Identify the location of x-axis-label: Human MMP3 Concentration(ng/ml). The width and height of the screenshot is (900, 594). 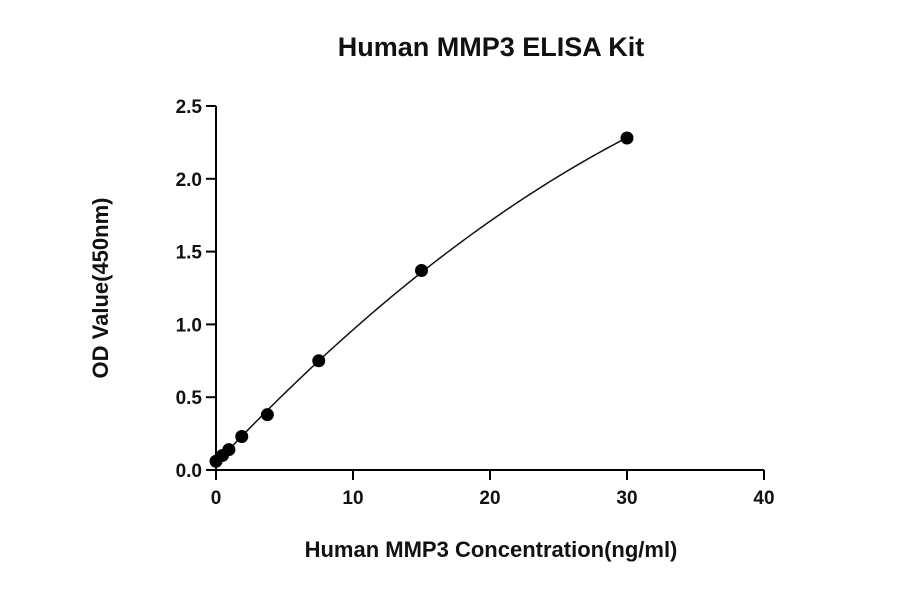
(491, 549).